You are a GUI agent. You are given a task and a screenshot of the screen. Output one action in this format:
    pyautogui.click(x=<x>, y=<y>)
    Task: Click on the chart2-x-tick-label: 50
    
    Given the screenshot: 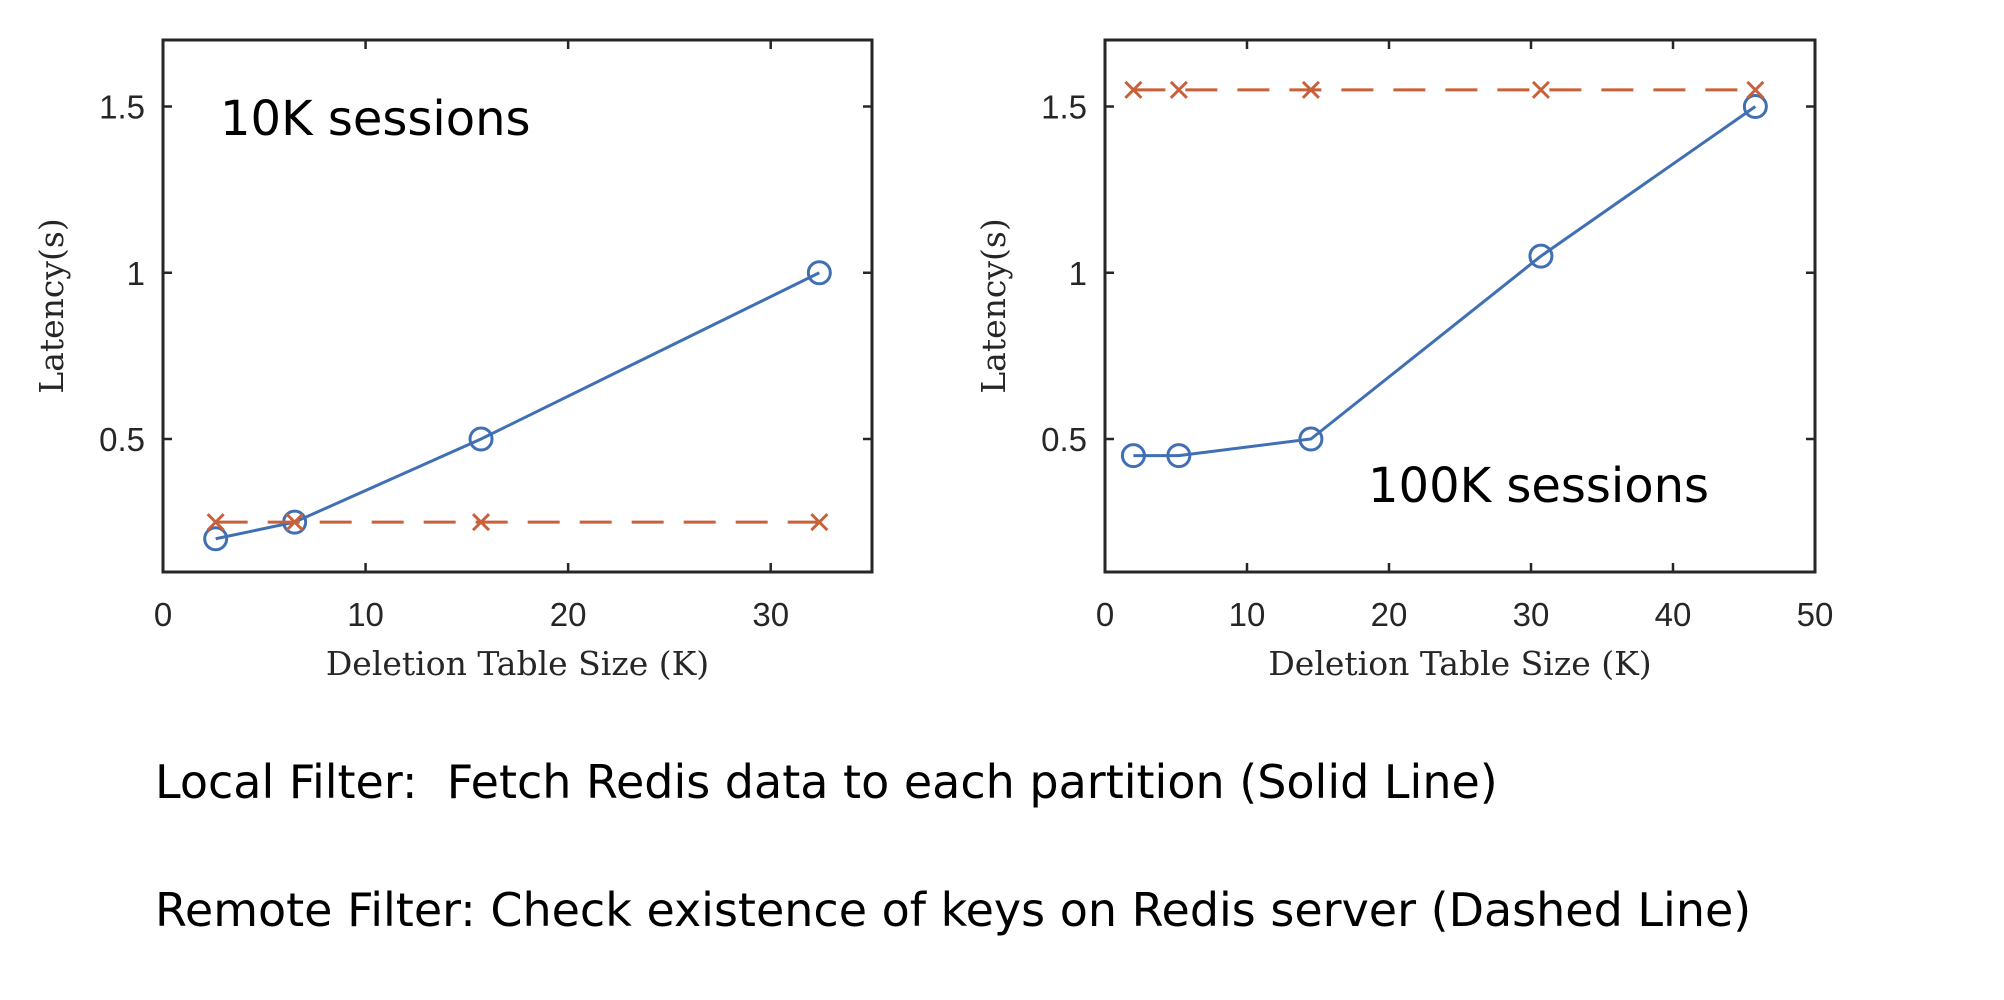 What is the action you would take?
    pyautogui.click(x=1815, y=614)
    